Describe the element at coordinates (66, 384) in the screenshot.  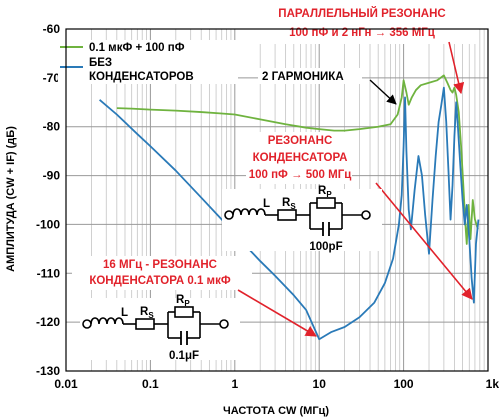
I see `x-tick-label: 0.01` at that location.